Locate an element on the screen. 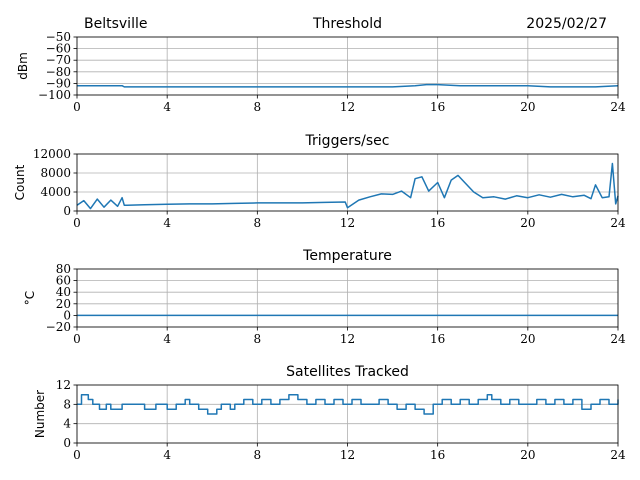 This screenshot has width=640, height=480. triggers-sec-xtick-label: 24 is located at coordinates (618, 223).